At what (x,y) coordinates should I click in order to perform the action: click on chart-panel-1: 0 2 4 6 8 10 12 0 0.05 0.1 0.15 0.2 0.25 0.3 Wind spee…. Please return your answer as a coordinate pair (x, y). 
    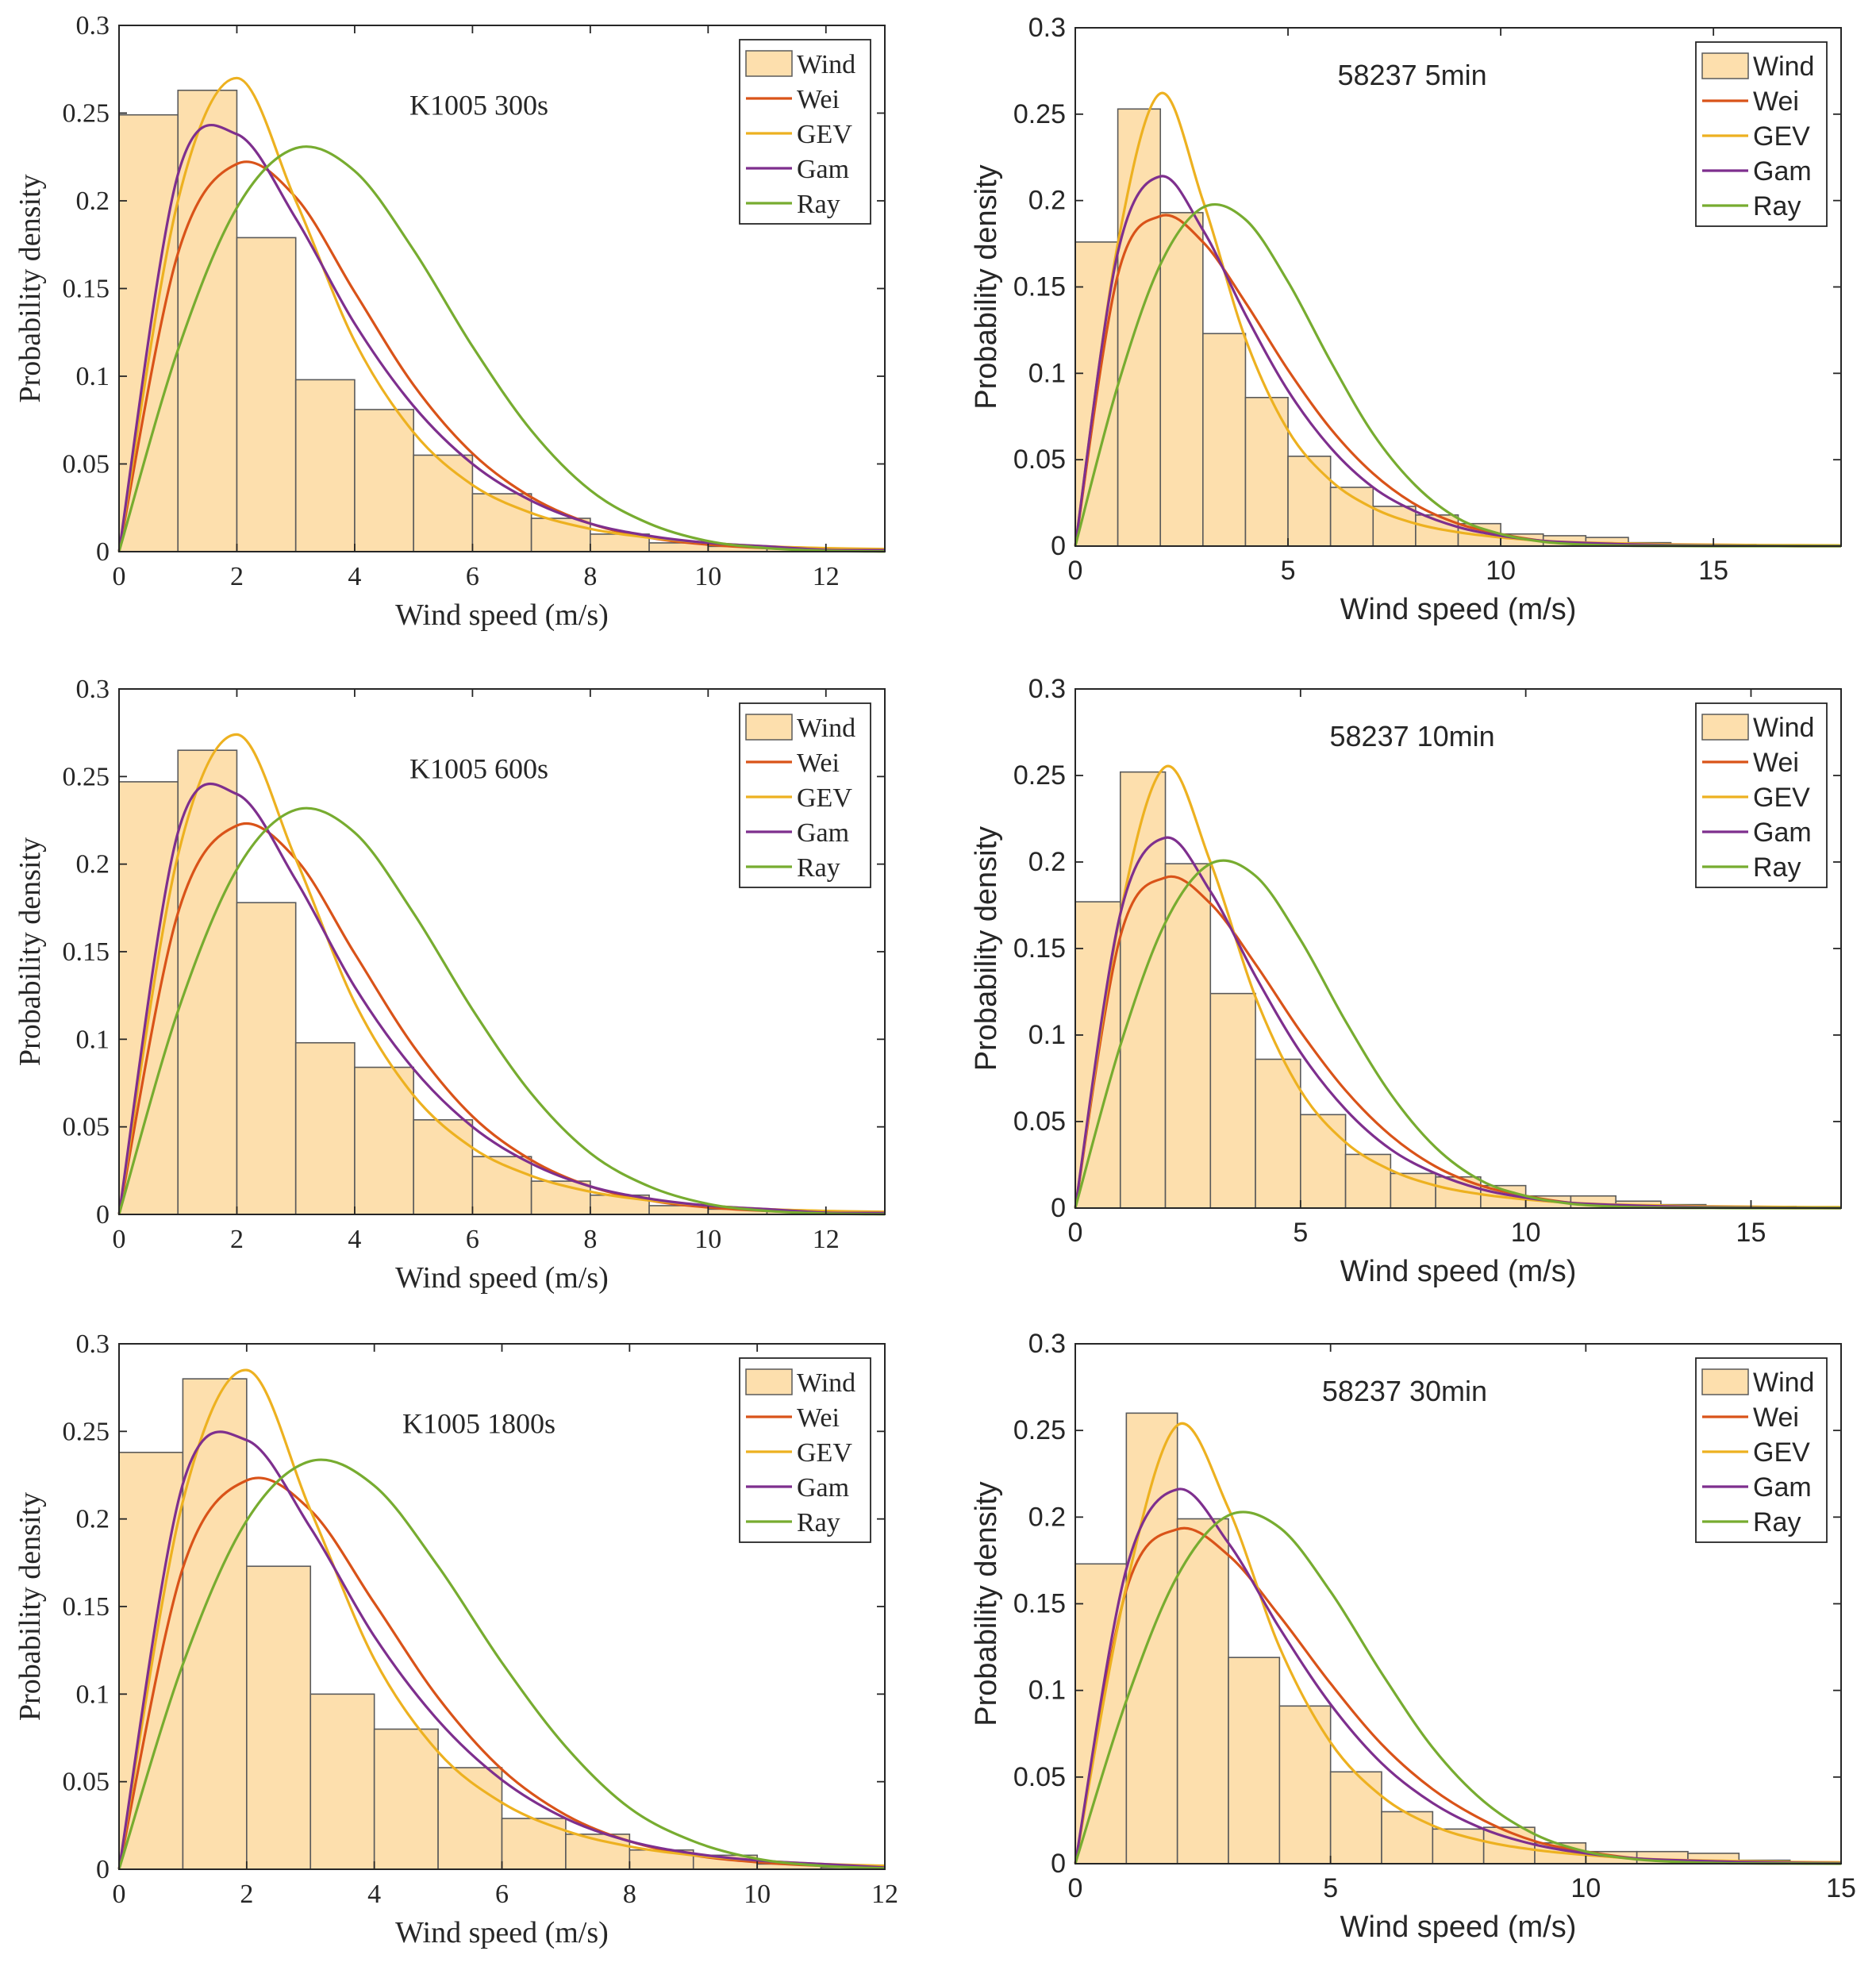
    Looking at the image, I should click on (449, 322).